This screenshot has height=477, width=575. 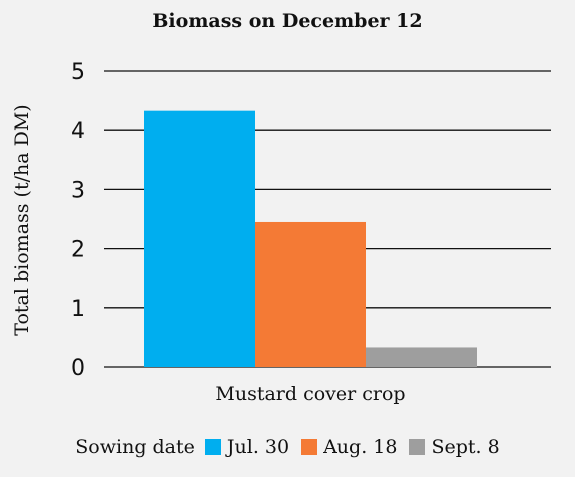 I want to click on legend-label-jul-30: Jul. 30, so click(x=258, y=447).